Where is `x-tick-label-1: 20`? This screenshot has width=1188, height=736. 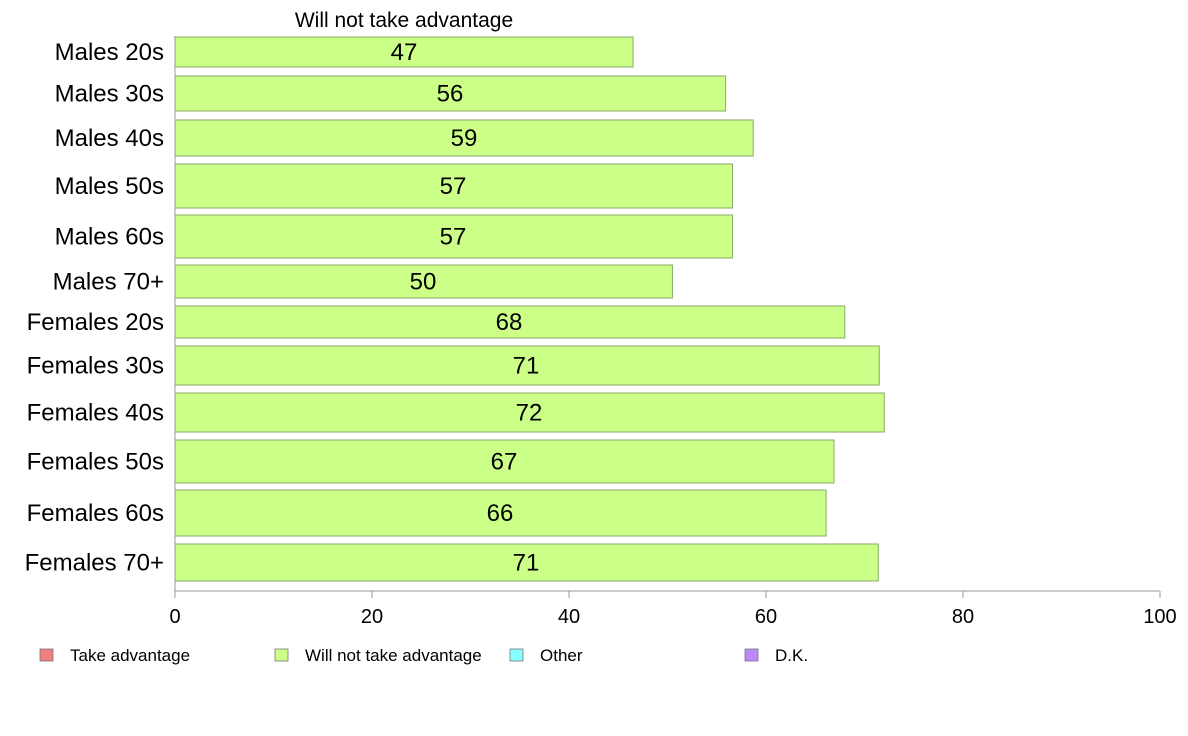 x-tick-label-1: 20 is located at coordinates (372, 617).